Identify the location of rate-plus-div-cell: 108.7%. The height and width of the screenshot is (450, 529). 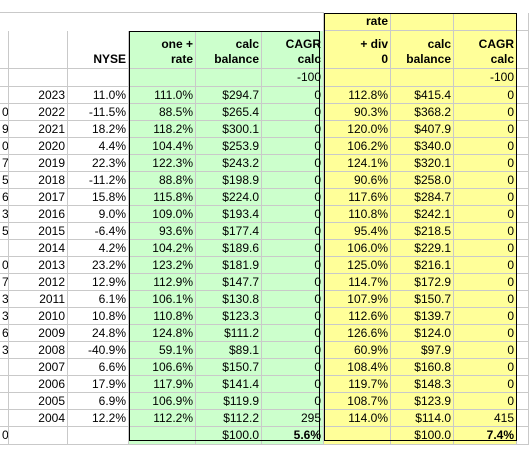
(357, 401).